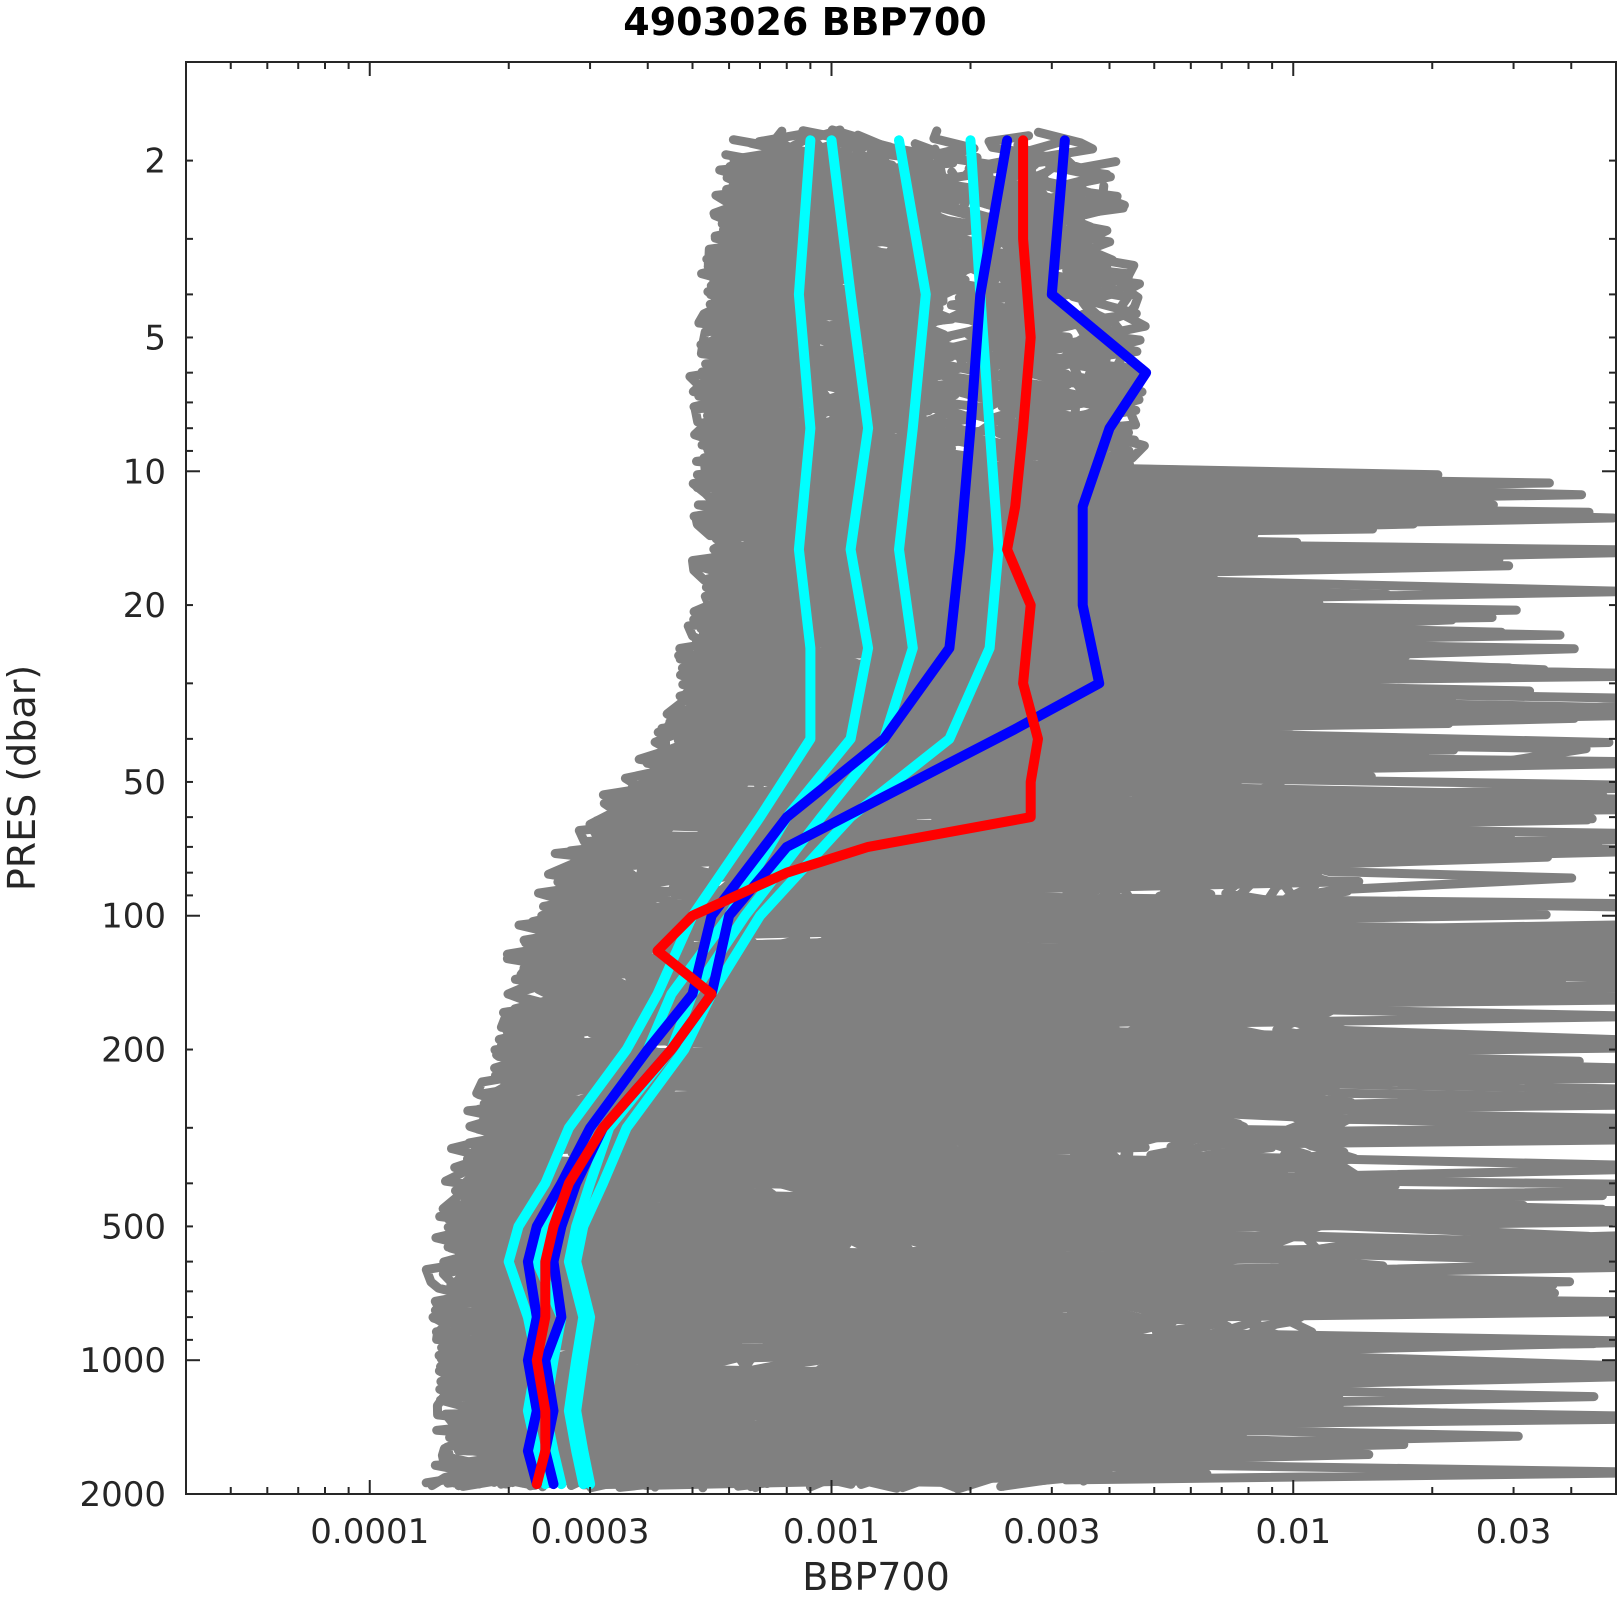  What do you see at coordinates (133, 1051) in the screenshot?
I see `y-tick-label: 200` at bounding box center [133, 1051].